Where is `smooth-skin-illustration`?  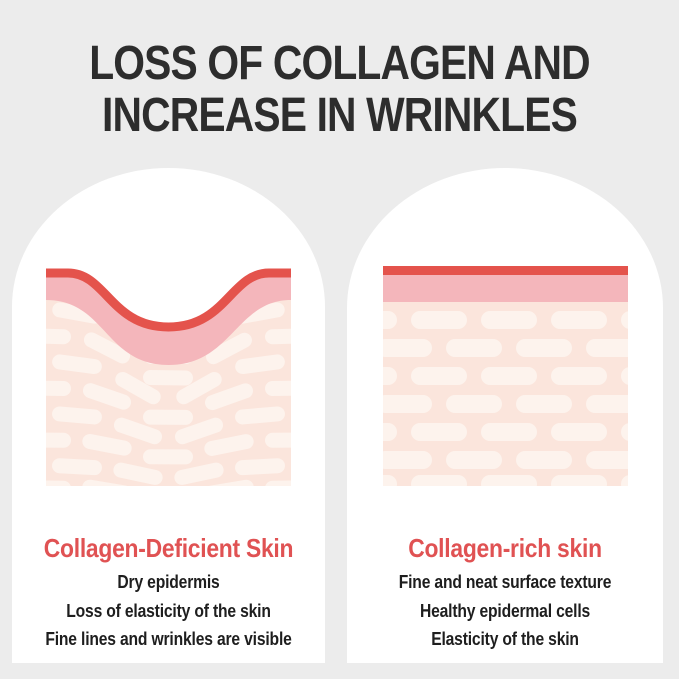
smooth-skin-illustration is located at coordinates (505, 376).